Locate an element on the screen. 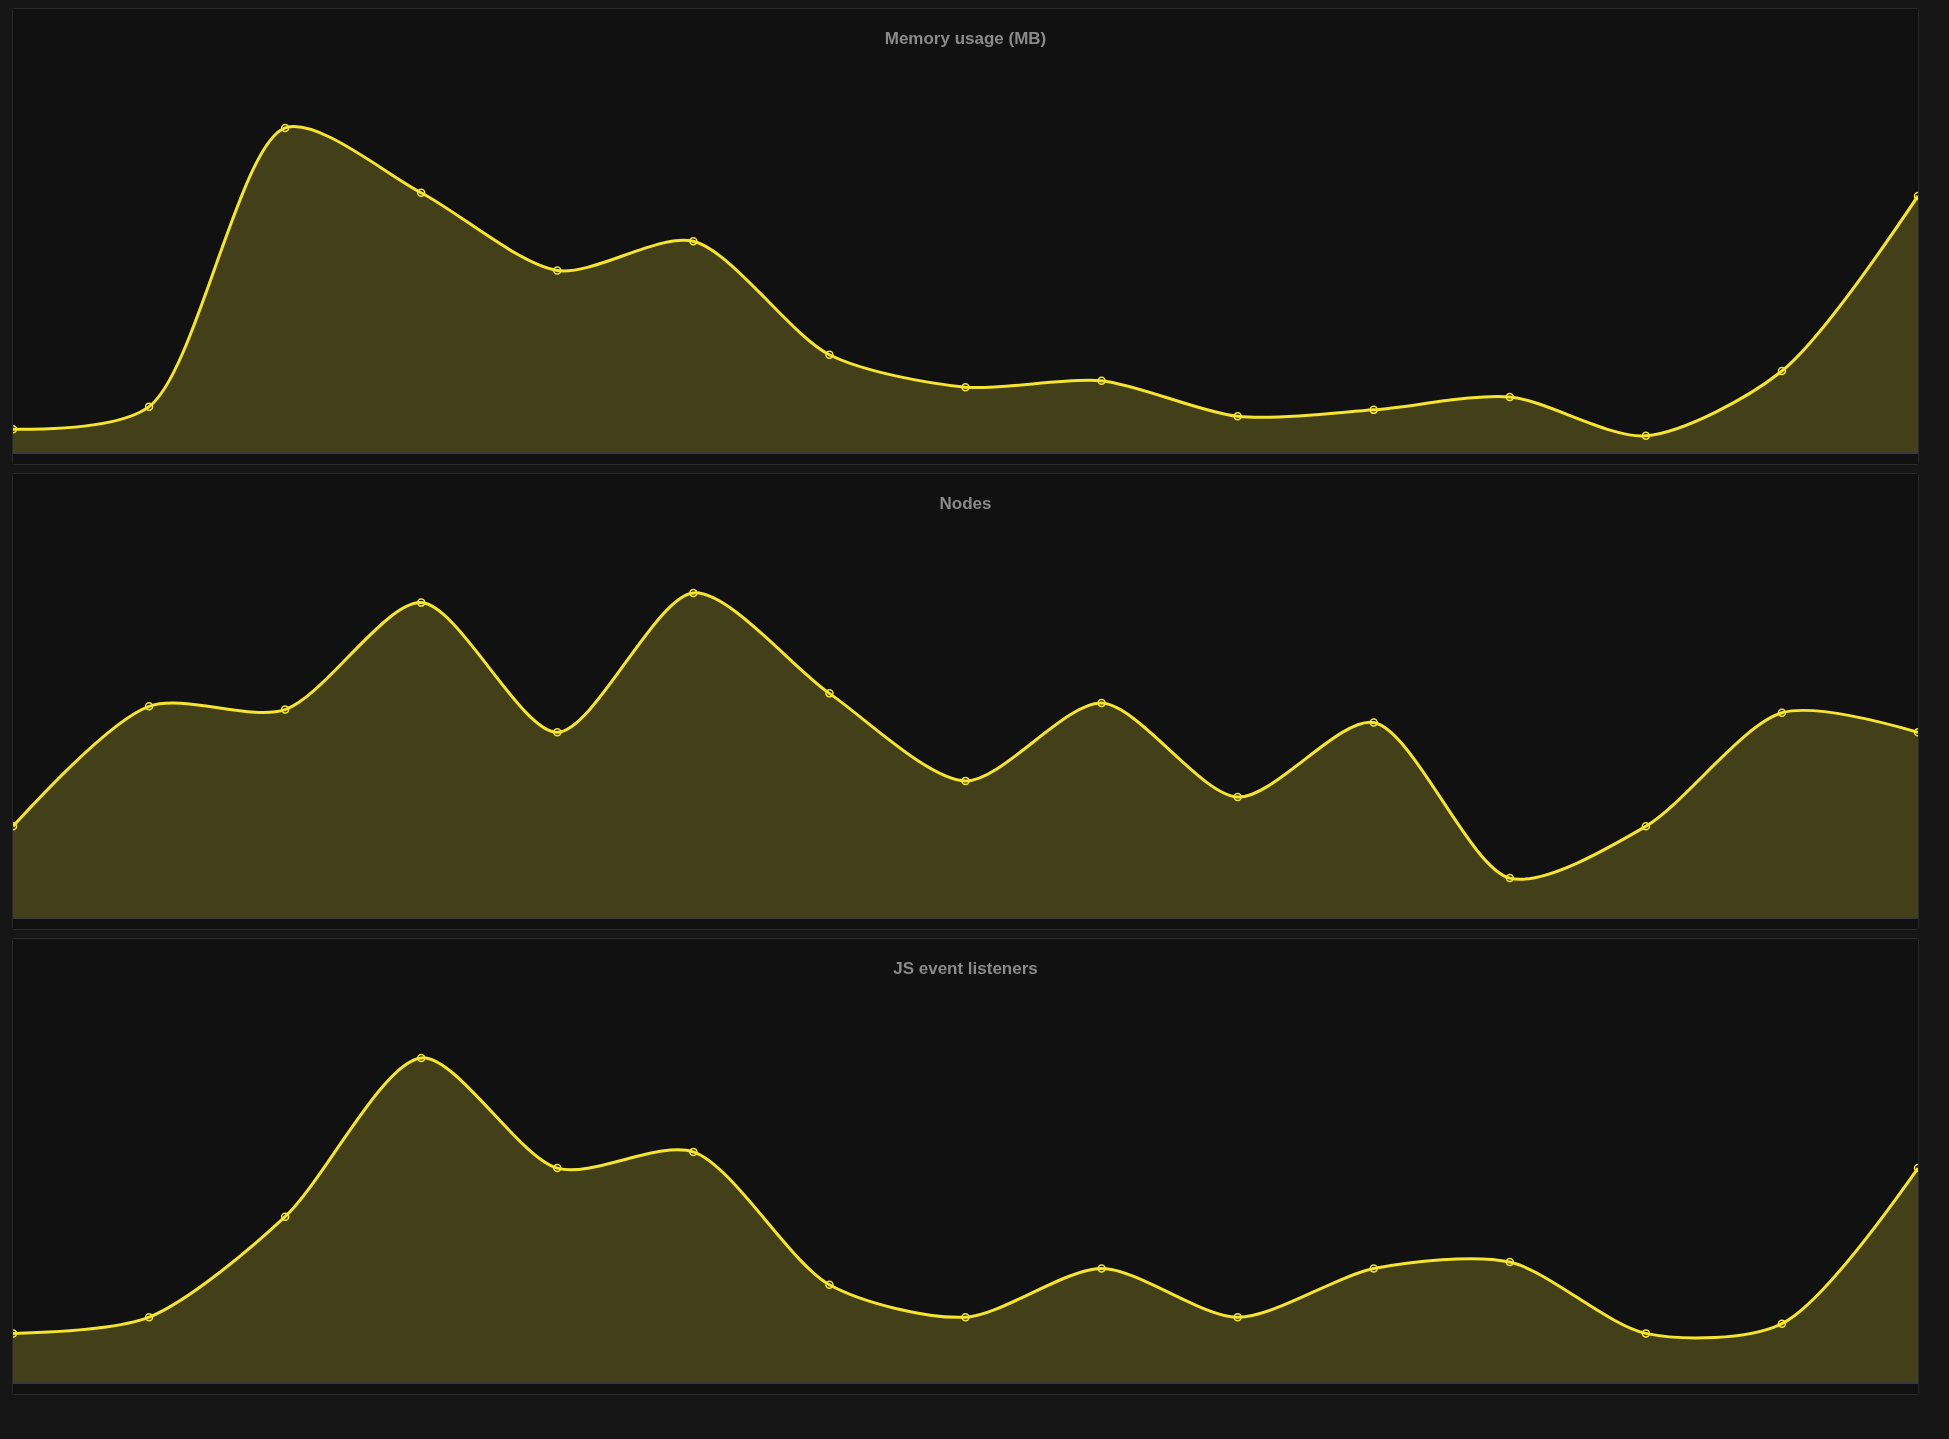 The image size is (1949, 1439). chart-title: JS event listeners is located at coordinates (965, 968).